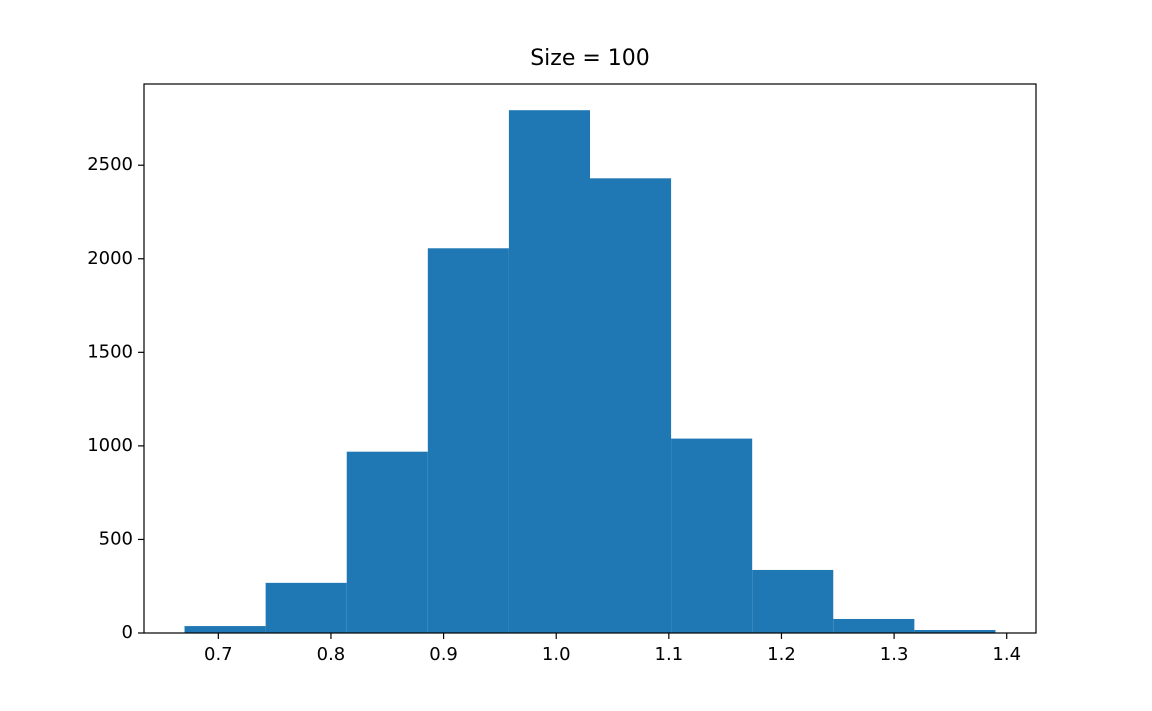  I want to click on x-tick-label: 1.1, so click(669, 654).